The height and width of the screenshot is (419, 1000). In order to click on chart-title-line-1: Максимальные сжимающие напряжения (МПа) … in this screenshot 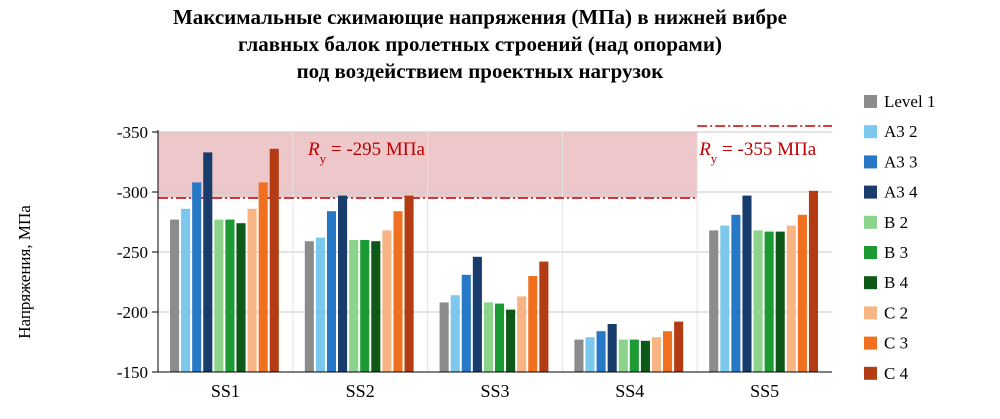, I will do `click(480, 17)`.